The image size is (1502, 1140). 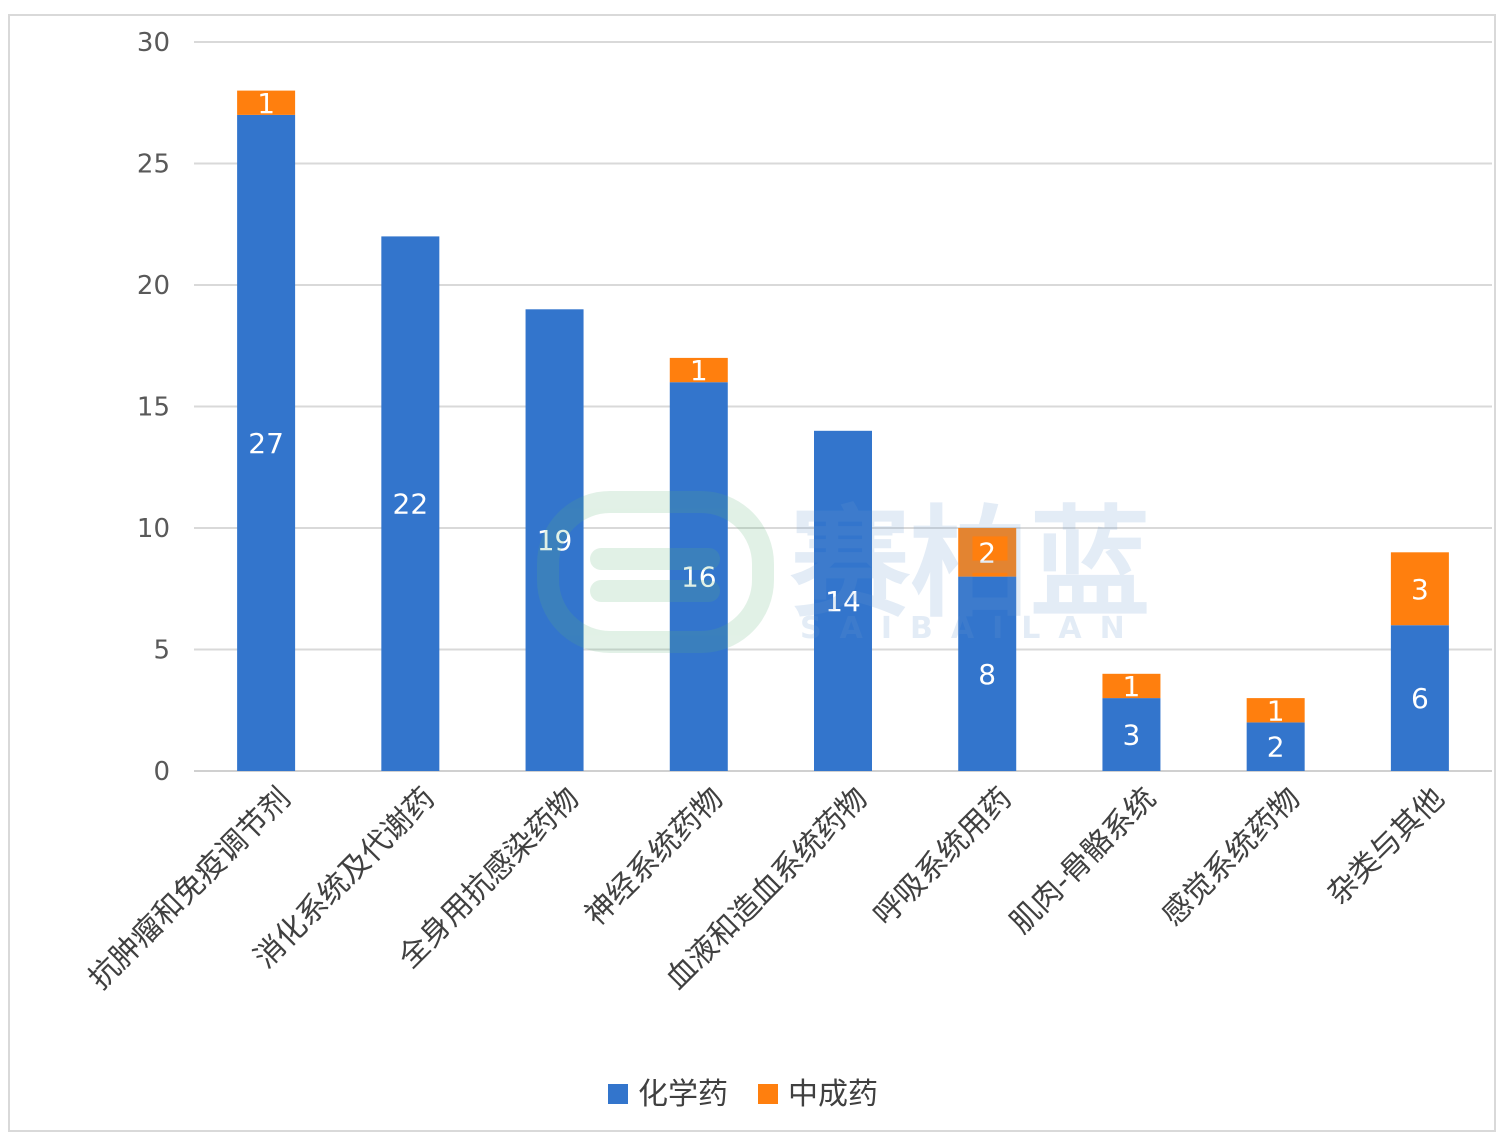 What do you see at coordinates (153, 165) in the screenshot?
I see `y-tick-label: 25` at bounding box center [153, 165].